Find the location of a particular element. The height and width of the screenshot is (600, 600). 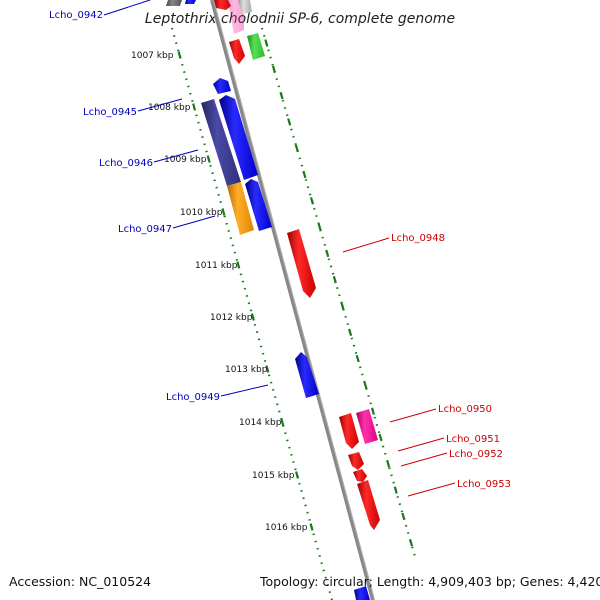

gene-block-small-red is located at coordinates (360, 475).